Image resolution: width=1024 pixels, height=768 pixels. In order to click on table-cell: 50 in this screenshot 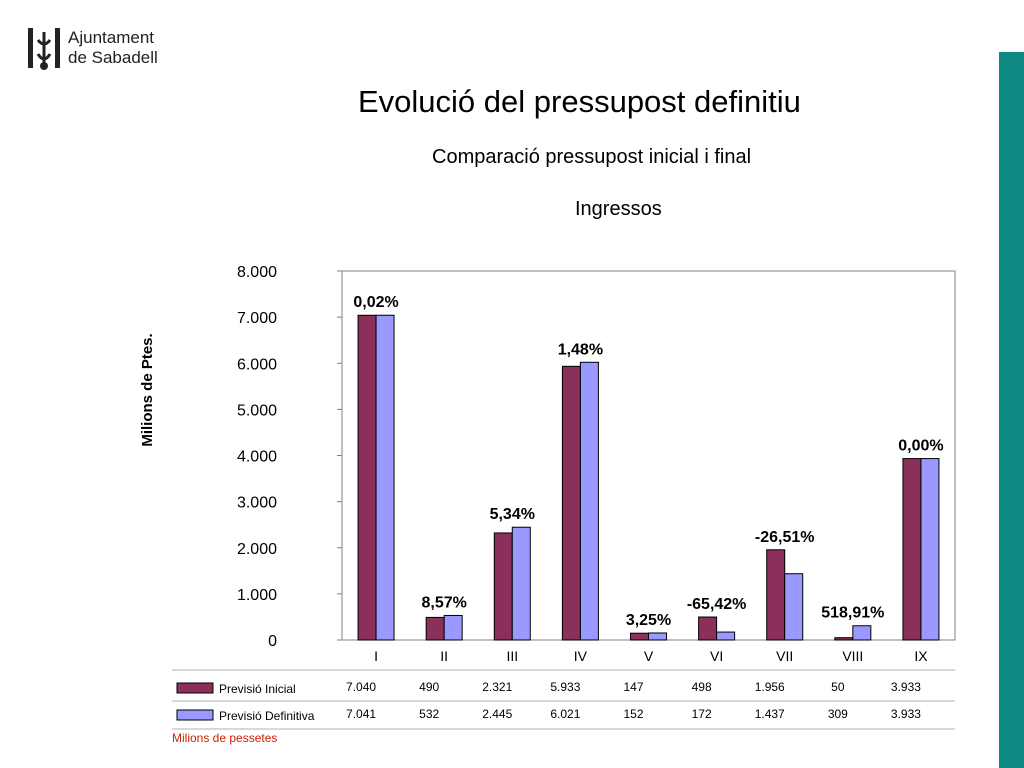, I will do `click(838, 687)`.